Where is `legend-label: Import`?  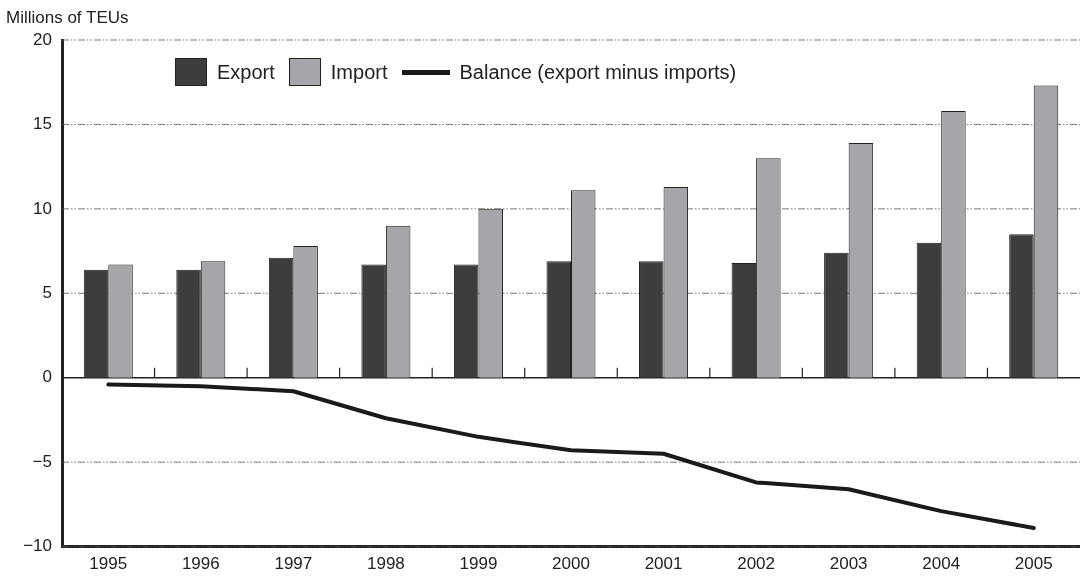
legend-label: Import is located at coordinates (359, 72).